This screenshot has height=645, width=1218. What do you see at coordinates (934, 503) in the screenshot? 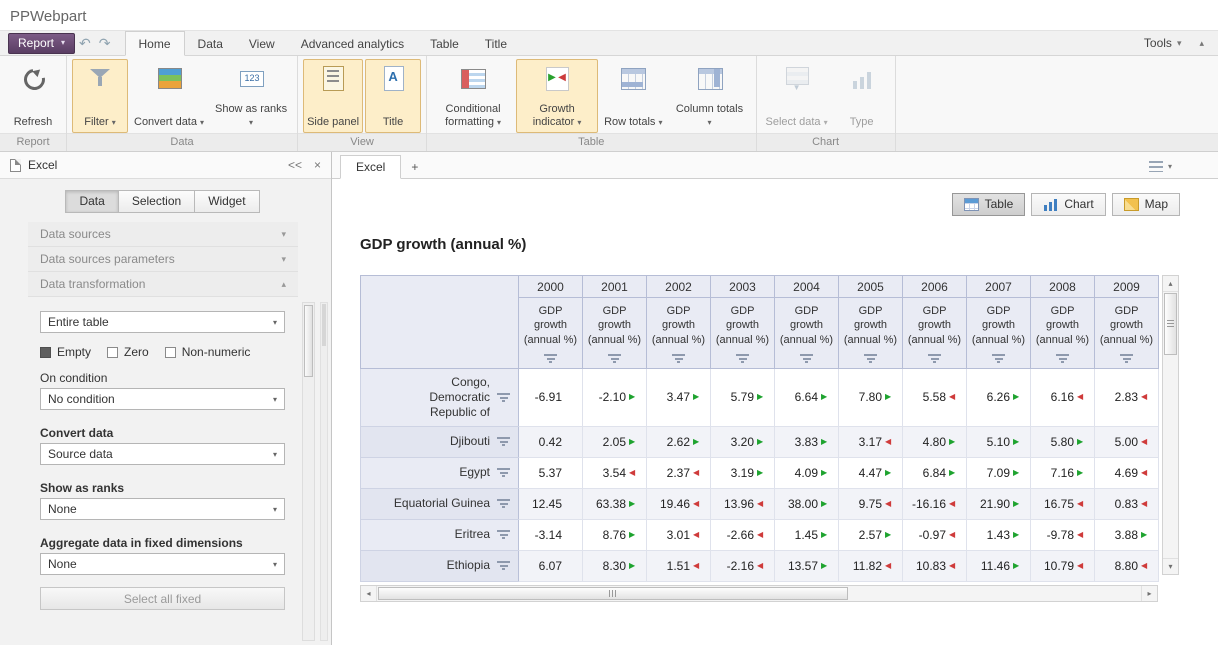
I see `data-cell: -16.16 ◀` at bounding box center [934, 503].